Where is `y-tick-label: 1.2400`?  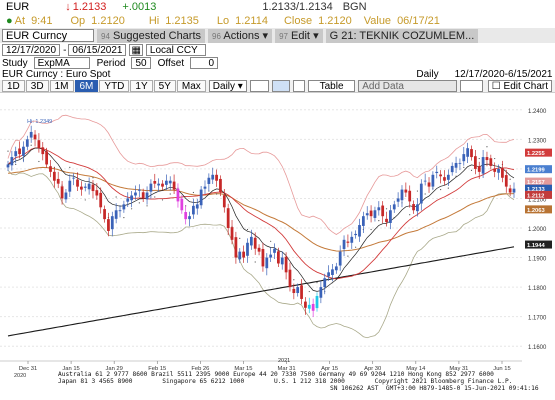 y-tick-label: 1.2400 is located at coordinates (537, 112).